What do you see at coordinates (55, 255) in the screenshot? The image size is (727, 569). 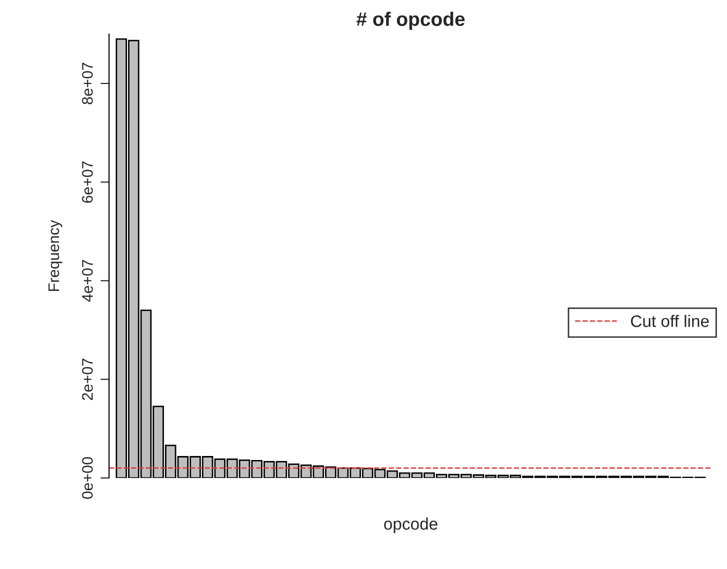 I see `y-axis-title: Frequency` at bounding box center [55, 255].